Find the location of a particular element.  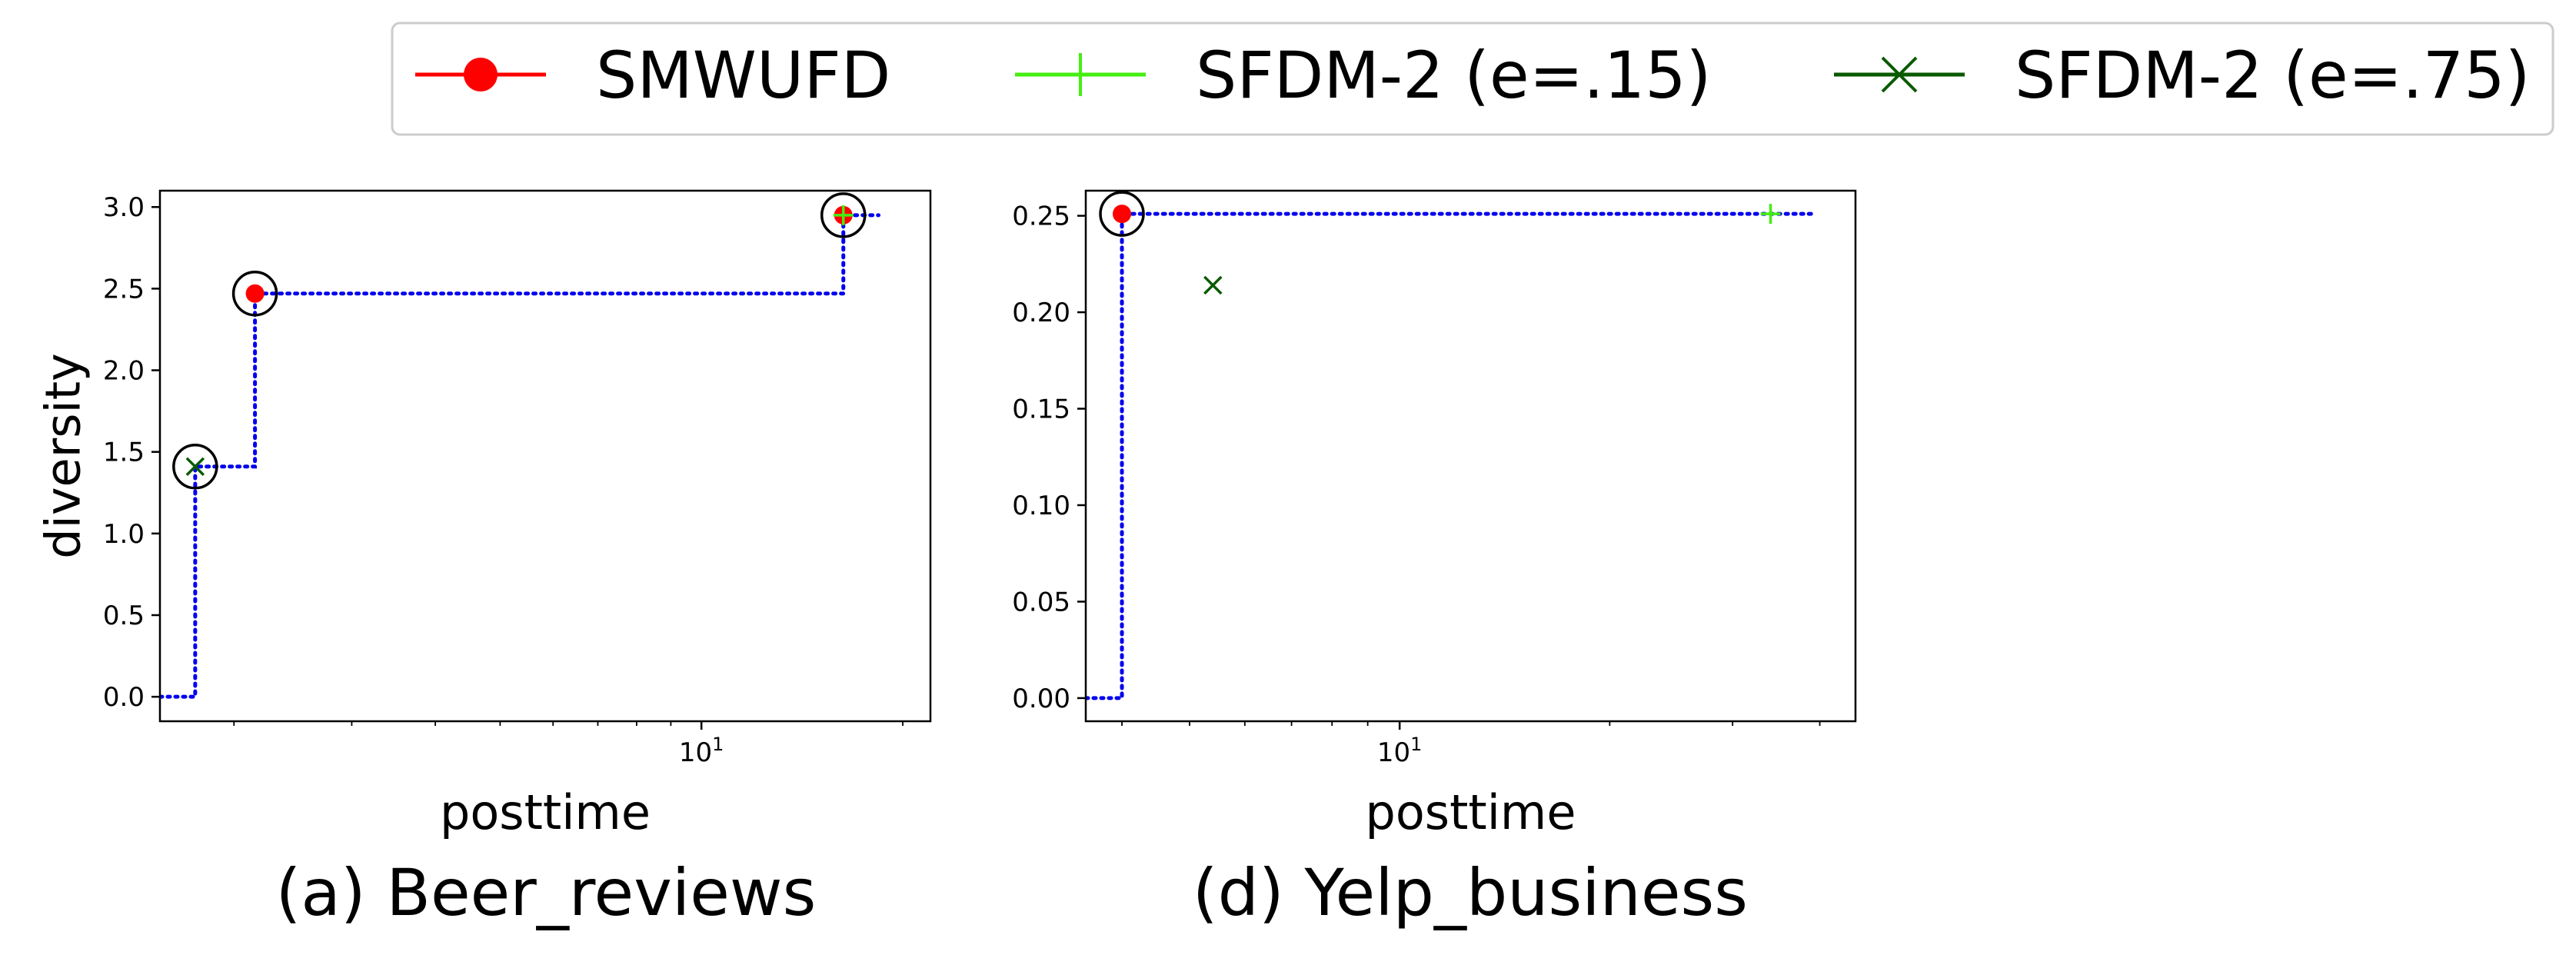

y-tick-label: 0.0 is located at coordinates (124, 697).